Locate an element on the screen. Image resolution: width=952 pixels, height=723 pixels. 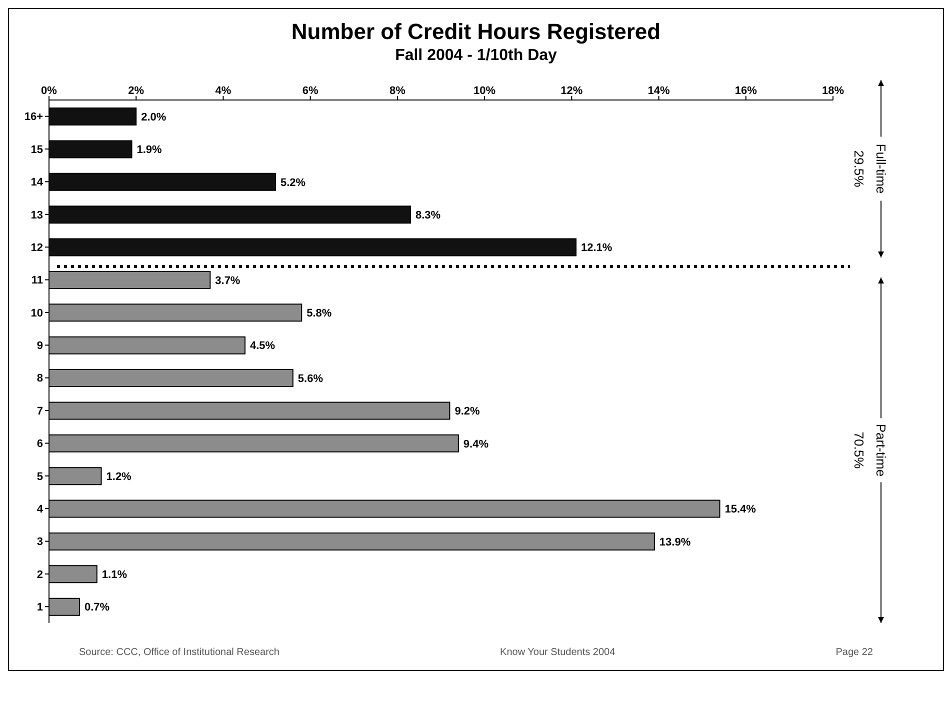
x-tick-label: 16% is located at coordinates (746, 91).